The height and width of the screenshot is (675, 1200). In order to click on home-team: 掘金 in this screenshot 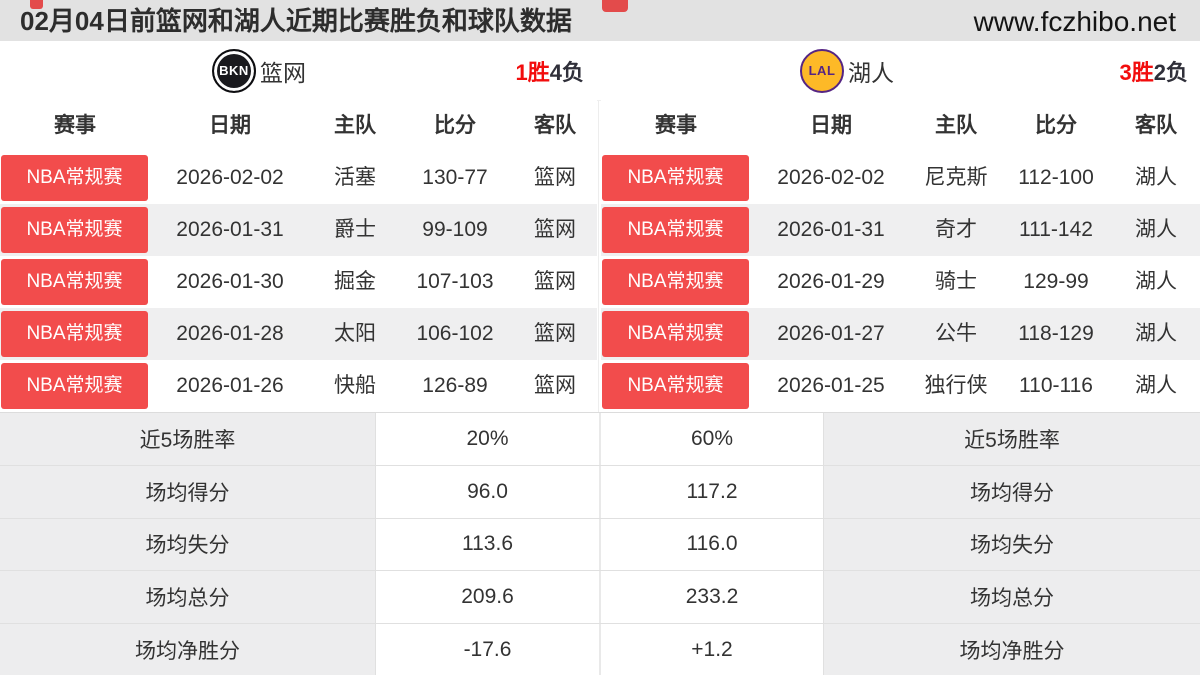, I will do `click(355, 281)`.